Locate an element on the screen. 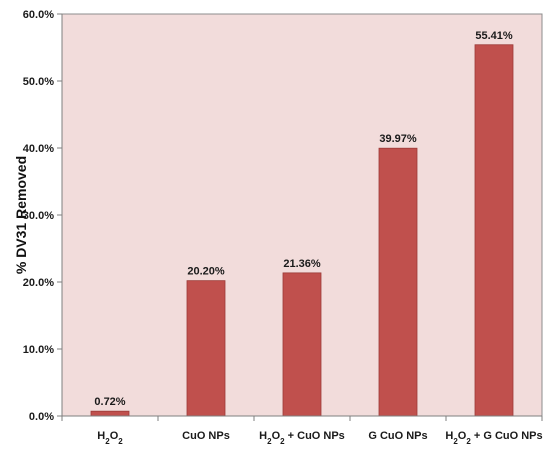 The image size is (550, 453). y-tick-label: 0.0% is located at coordinates (41, 417).